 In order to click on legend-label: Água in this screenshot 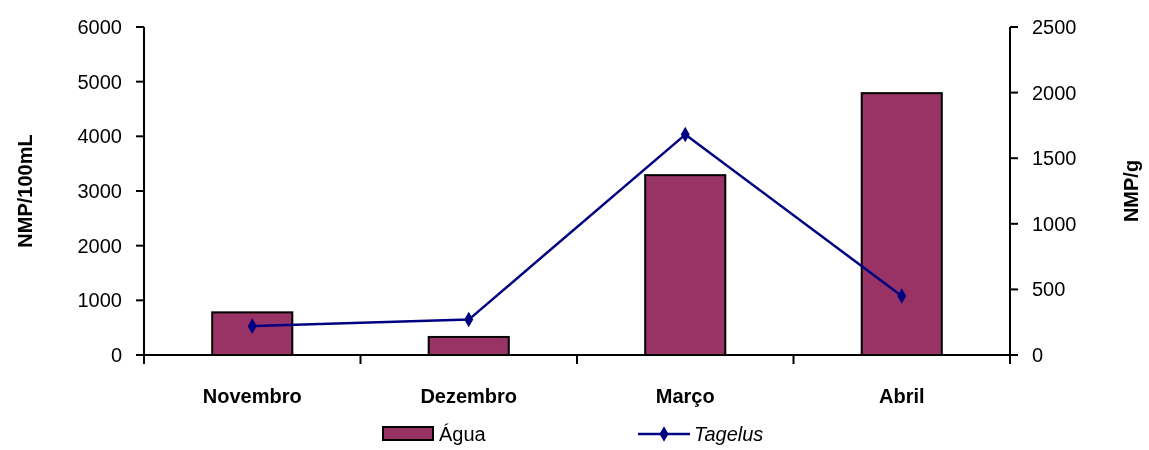, I will do `click(463, 434)`.